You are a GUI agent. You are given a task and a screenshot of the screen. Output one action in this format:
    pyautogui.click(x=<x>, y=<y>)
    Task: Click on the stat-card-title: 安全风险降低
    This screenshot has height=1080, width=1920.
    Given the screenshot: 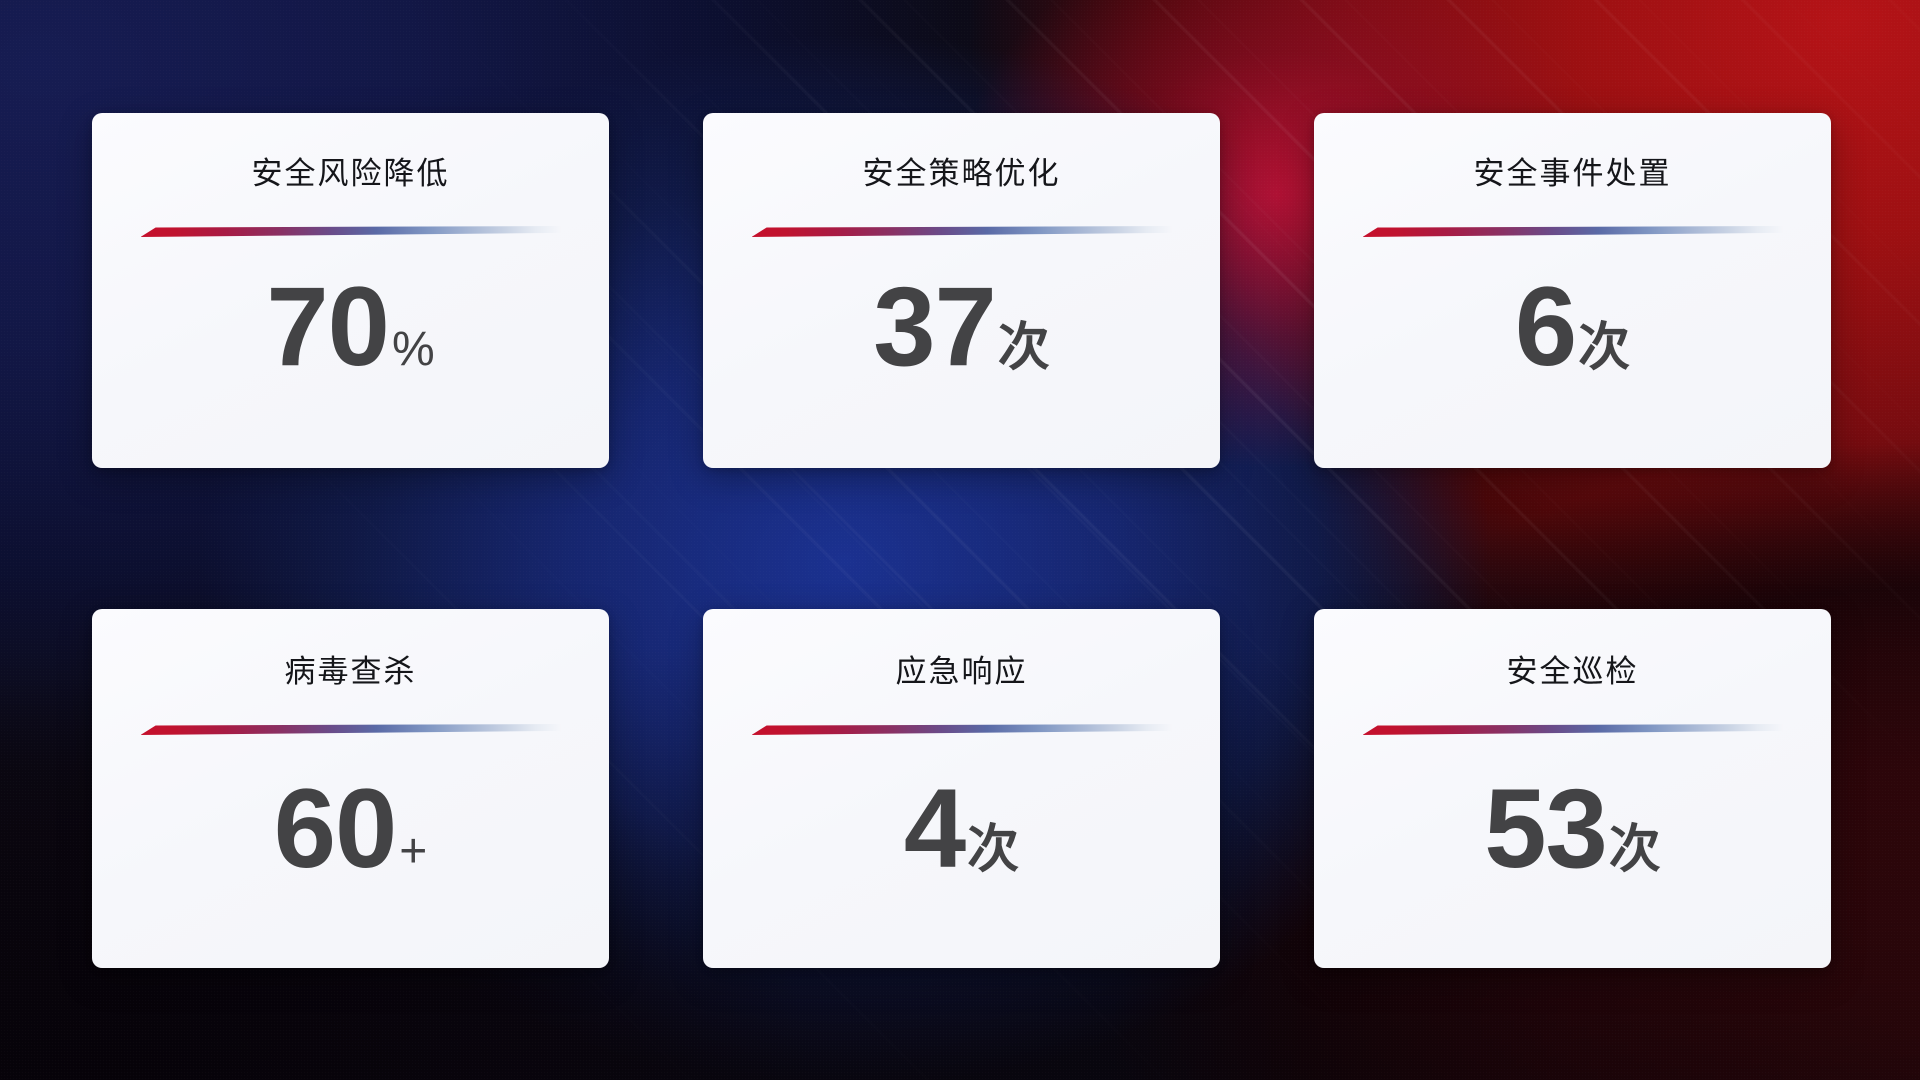 What is the action you would take?
    pyautogui.click(x=350, y=173)
    